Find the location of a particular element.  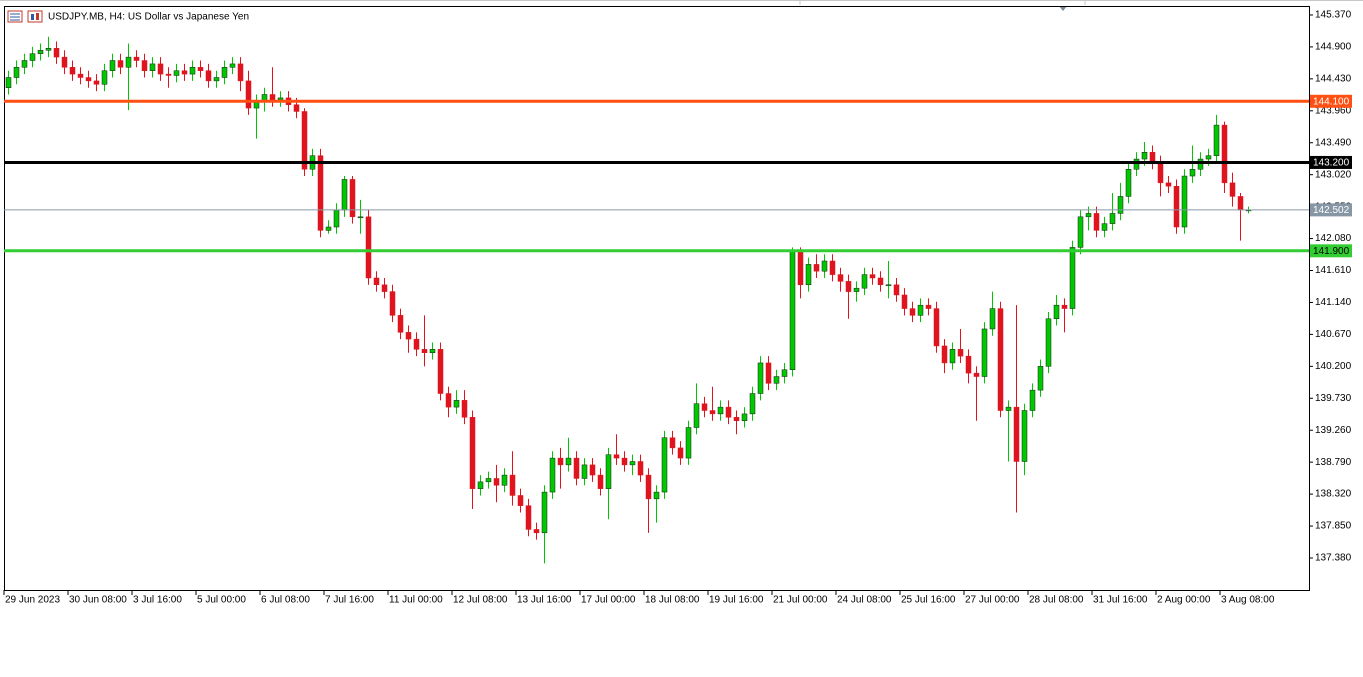

x-tick-label: 3 Aug 08:00 is located at coordinates (1248, 600).